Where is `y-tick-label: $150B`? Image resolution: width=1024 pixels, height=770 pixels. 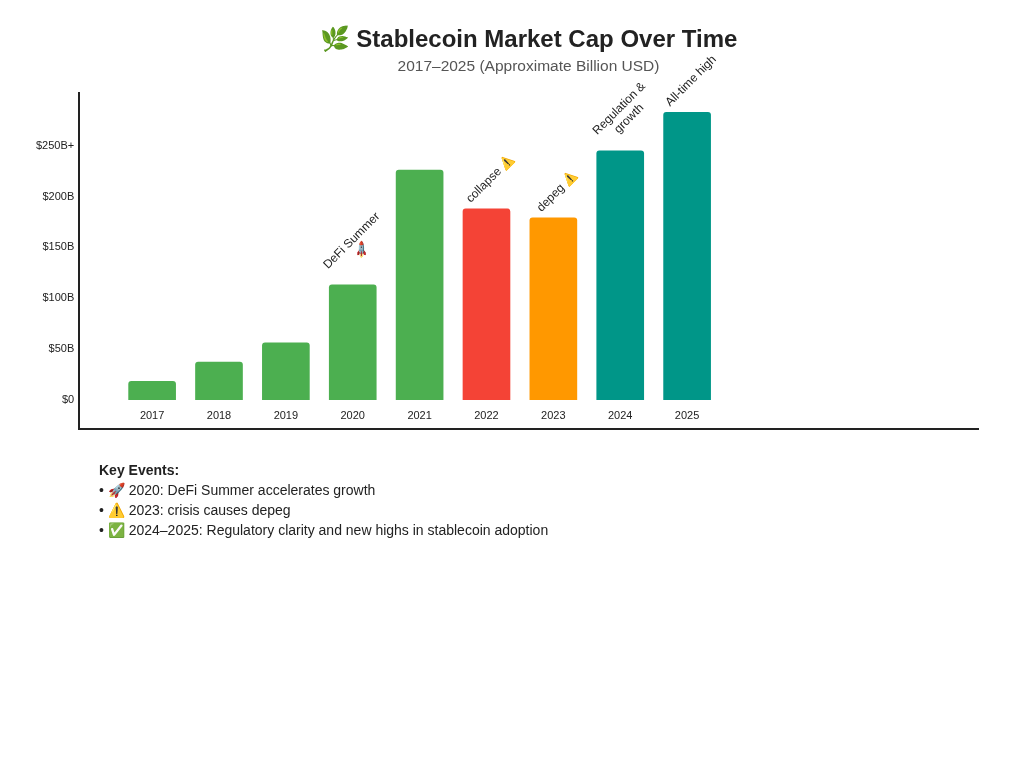
y-tick-label: $150B is located at coordinates (58, 246).